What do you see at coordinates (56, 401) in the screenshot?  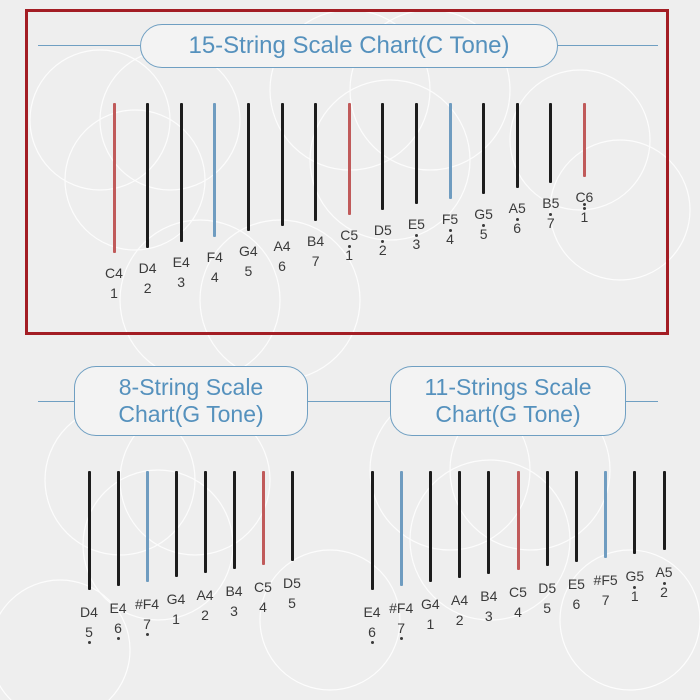 I see `title-rule-8-left` at bounding box center [56, 401].